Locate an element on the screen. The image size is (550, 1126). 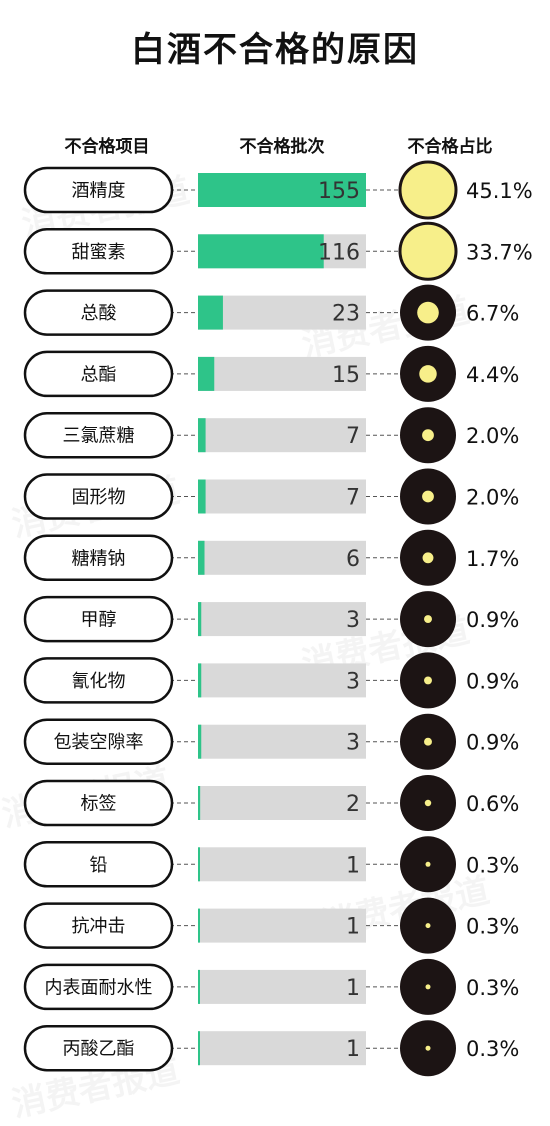
share-label: 6.7% is located at coordinates (492, 314).